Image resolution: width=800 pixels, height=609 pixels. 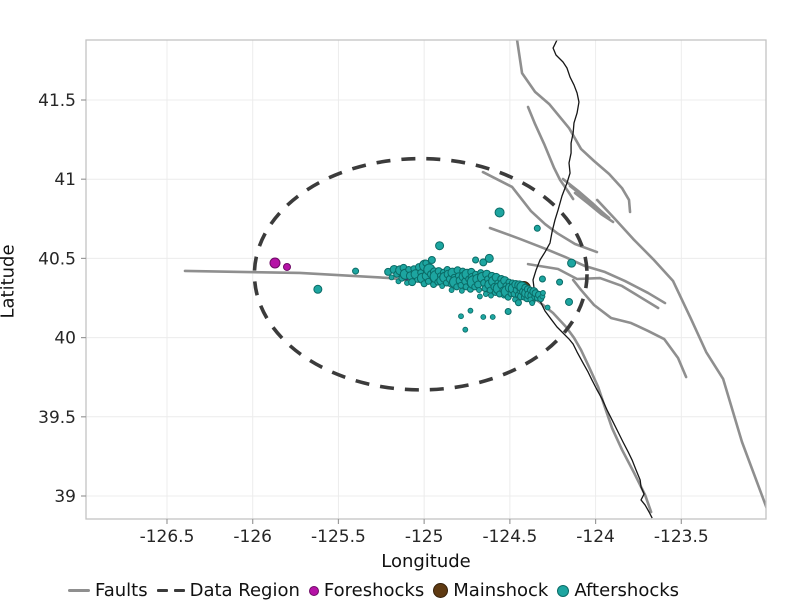 I want to click on legend-item-data-region: Data Region, so click(x=228, y=590).